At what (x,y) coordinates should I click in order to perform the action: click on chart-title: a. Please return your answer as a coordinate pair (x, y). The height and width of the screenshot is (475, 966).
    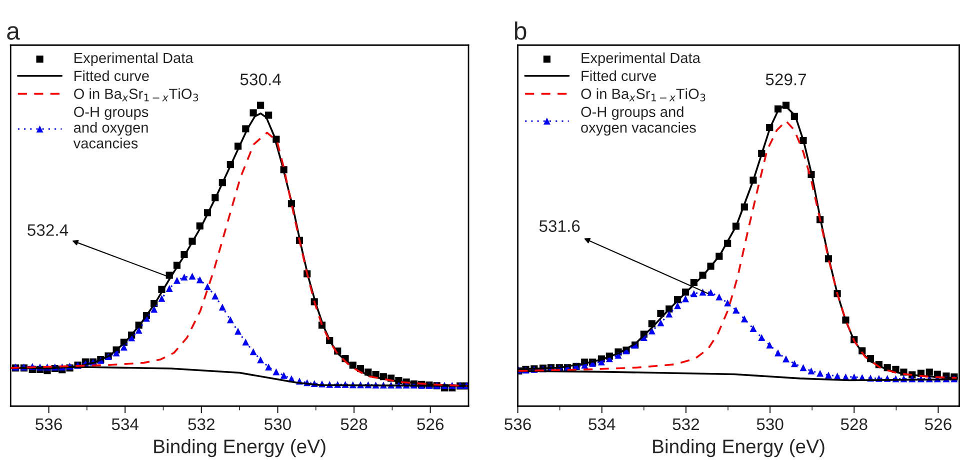
    Looking at the image, I should click on (13, 33).